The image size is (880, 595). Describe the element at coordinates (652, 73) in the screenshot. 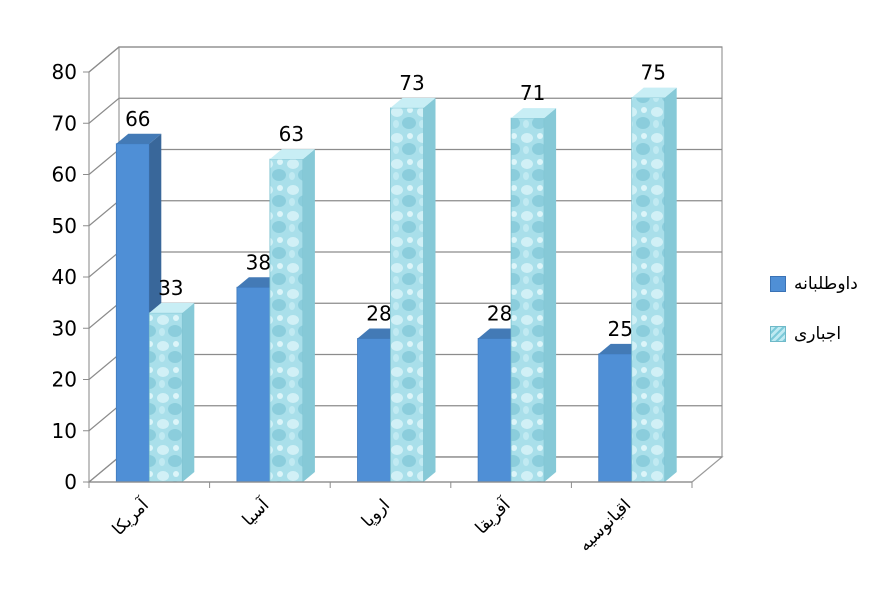

I see `data-label: 75` at that location.